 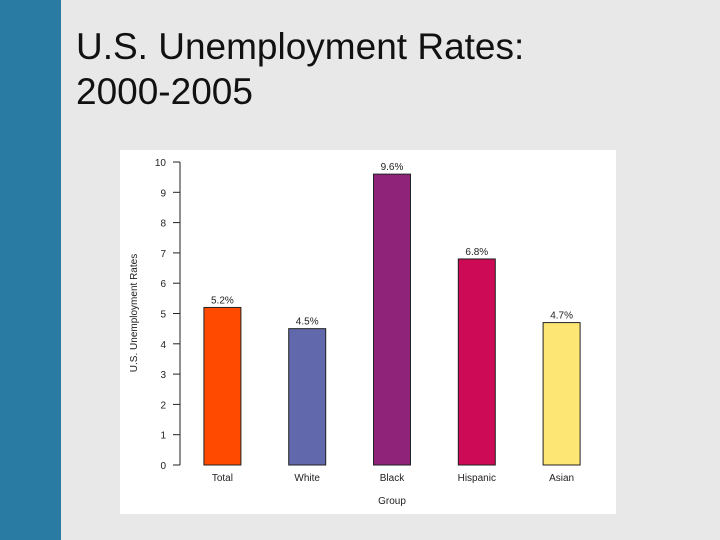 I want to click on value-label-white: 4.5%, so click(x=307, y=322).